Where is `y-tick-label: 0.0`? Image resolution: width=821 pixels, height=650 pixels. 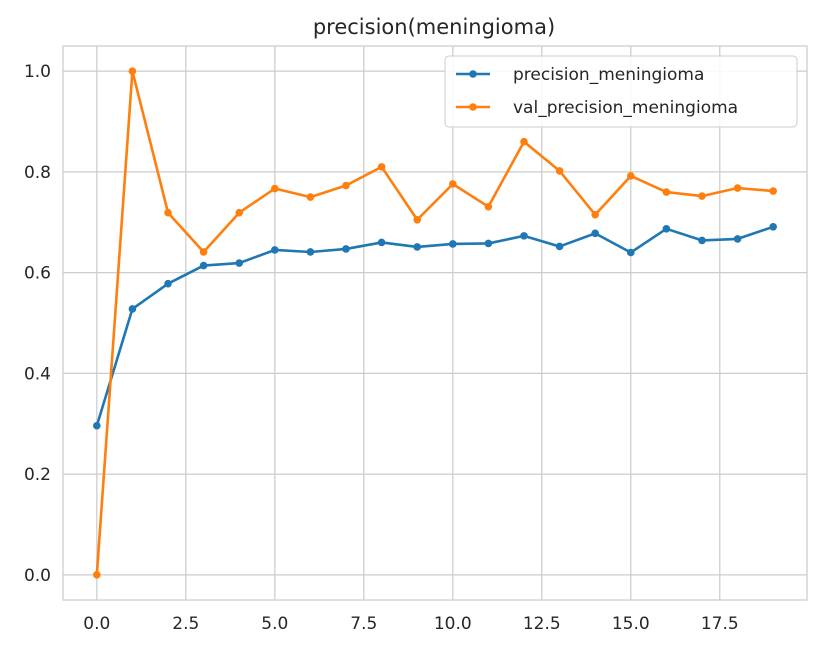 y-tick-label: 0.0 is located at coordinates (37, 576).